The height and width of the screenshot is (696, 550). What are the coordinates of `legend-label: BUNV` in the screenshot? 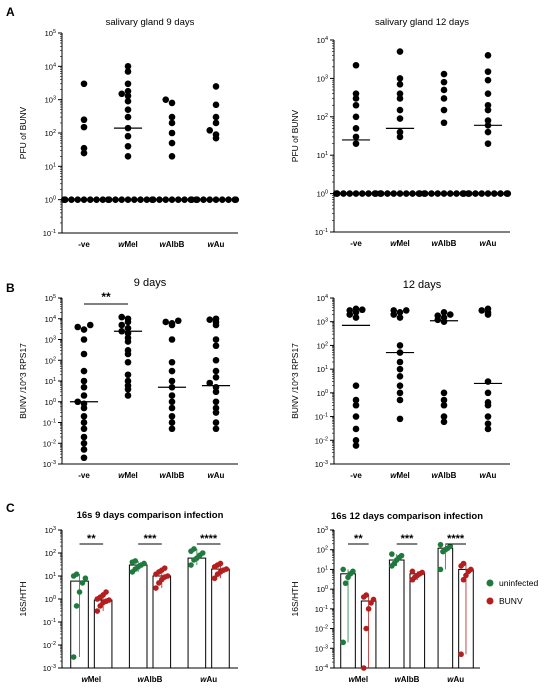 It's located at (511, 601).